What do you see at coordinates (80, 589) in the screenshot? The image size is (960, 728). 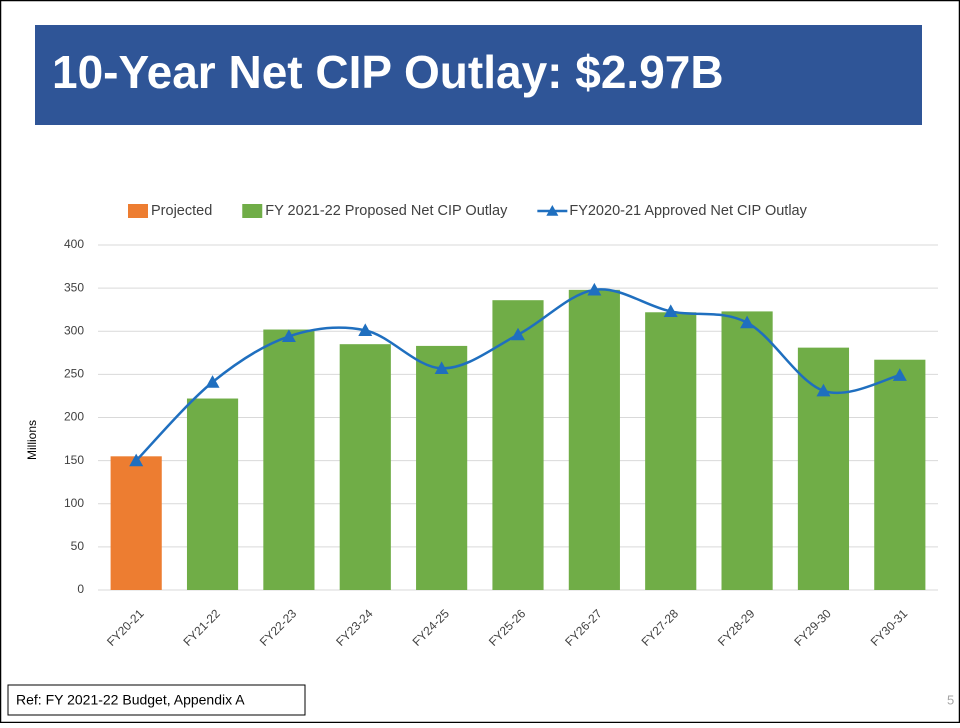 I see `y-tick-label: 0` at bounding box center [80, 589].